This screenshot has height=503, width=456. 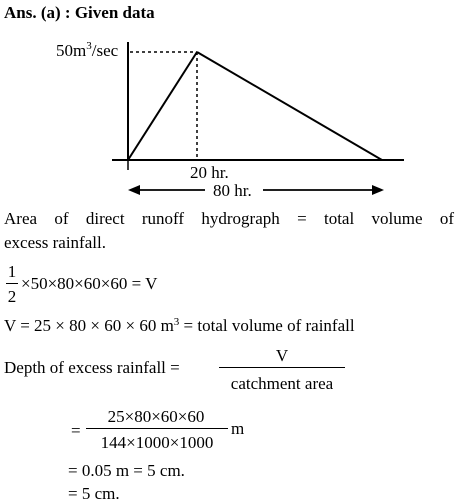 What do you see at coordinates (94, 493) in the screenshot?
I see `equation-result-2: = 5 cm.` at bounding box center [94, 493].